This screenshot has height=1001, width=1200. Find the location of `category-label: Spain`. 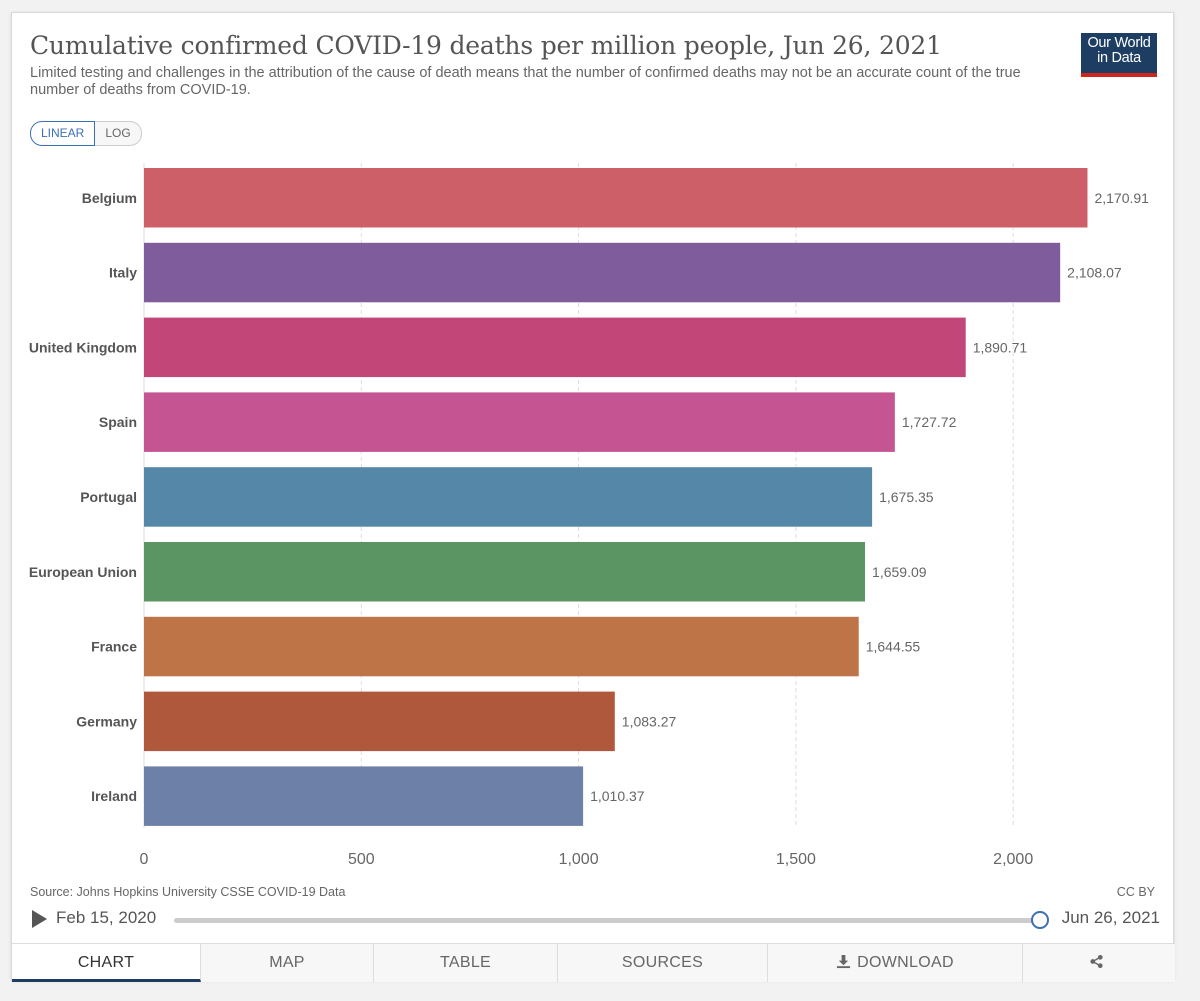

category-label: Spain is located at coordinates (118, 422).